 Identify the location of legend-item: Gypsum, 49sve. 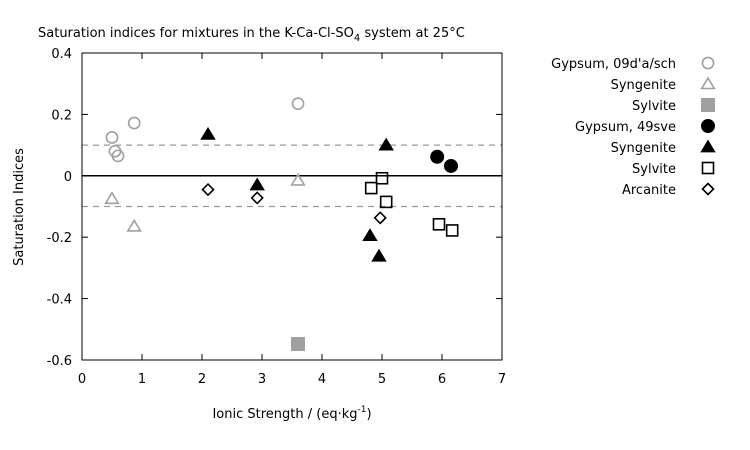
(645, 127).